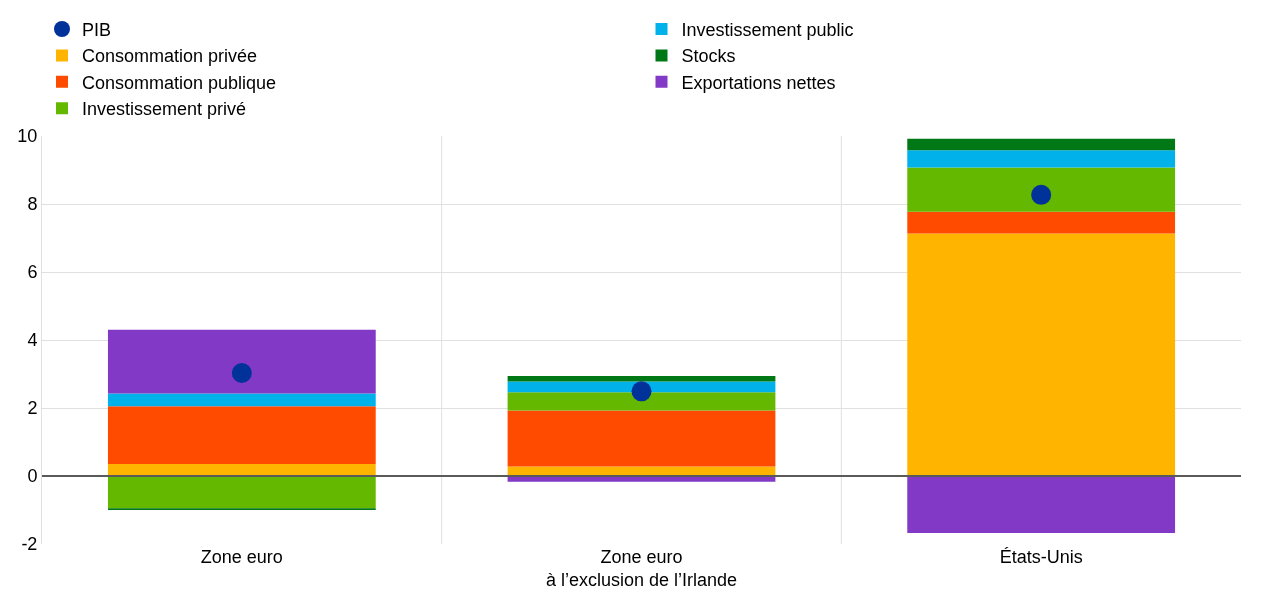 This screenshot has height=606, width=1263. I want to click on legend-label: PIB, so click(97, 30).